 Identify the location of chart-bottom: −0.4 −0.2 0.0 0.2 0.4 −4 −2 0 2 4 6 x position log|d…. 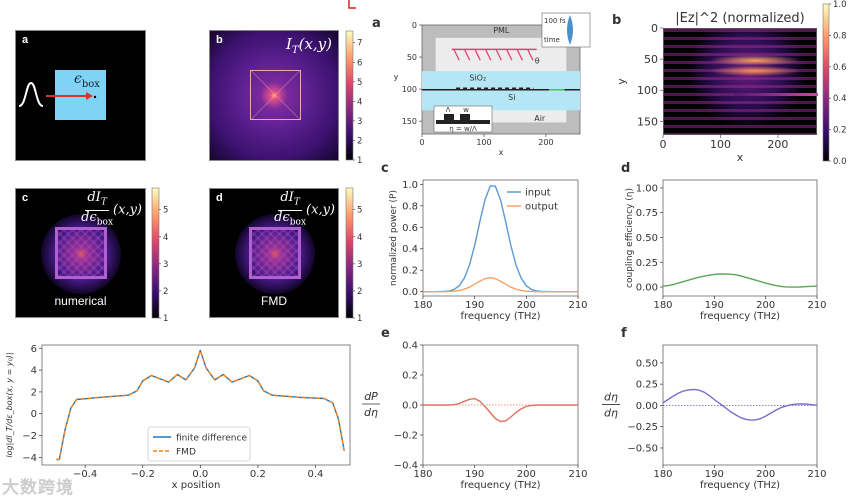
(178, 417).